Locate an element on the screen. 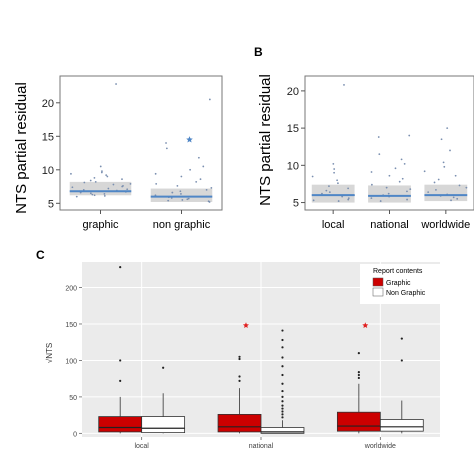 This screenshot has height=474, width=474. y-tick-label: 100 is located at coordinates (71, 361).